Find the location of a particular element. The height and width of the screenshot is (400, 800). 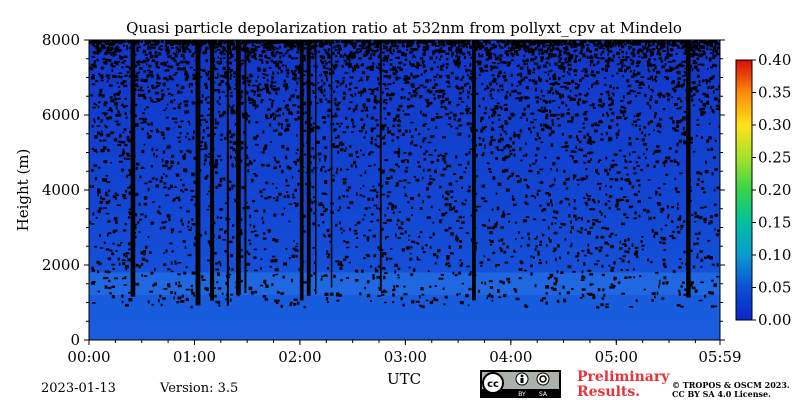

version-label: Version: 3.5 is located at coordinates (198, 388).